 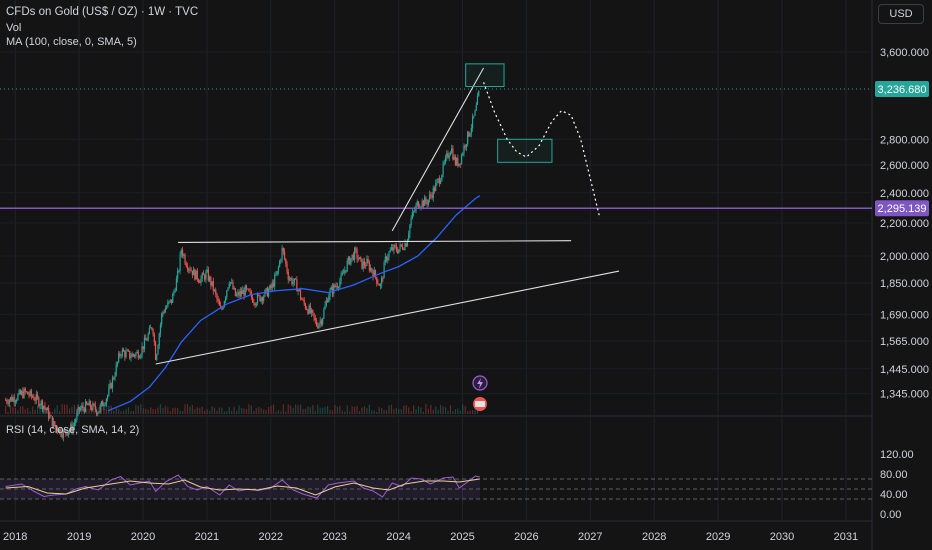 What do you see at coordinates (897, 455) in the screenshot?
I see `rsi-tick-label: 120.00` at bounding box center [897, 455].